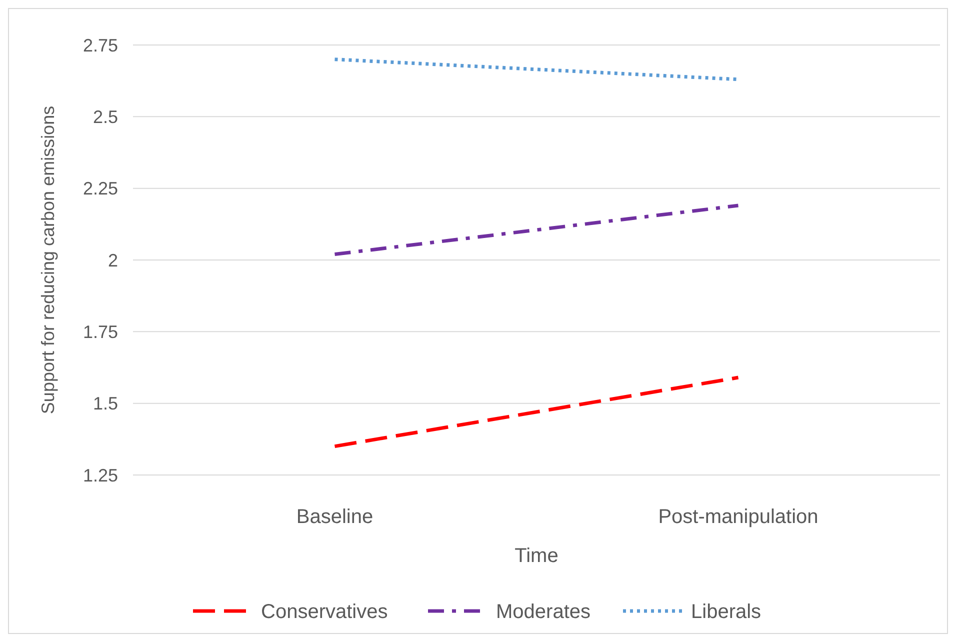  I want to click on y-tick-label: 2.75, so click(100, 45).